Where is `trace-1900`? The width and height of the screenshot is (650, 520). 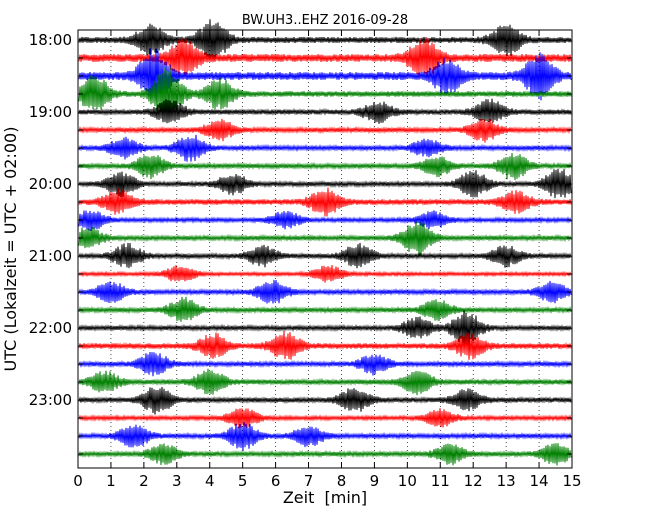
trace-1900 is located at coordinates (325, 111).